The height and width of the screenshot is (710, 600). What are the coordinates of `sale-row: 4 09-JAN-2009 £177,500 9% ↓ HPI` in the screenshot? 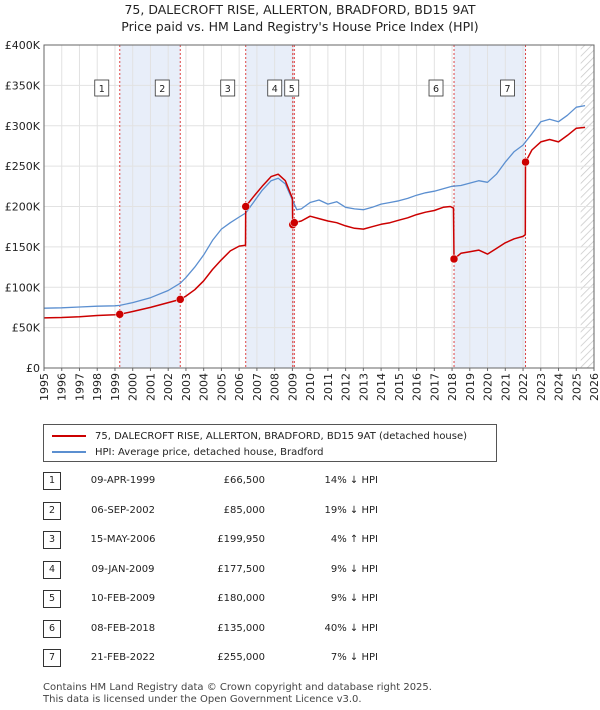 It's located at (253, 570).